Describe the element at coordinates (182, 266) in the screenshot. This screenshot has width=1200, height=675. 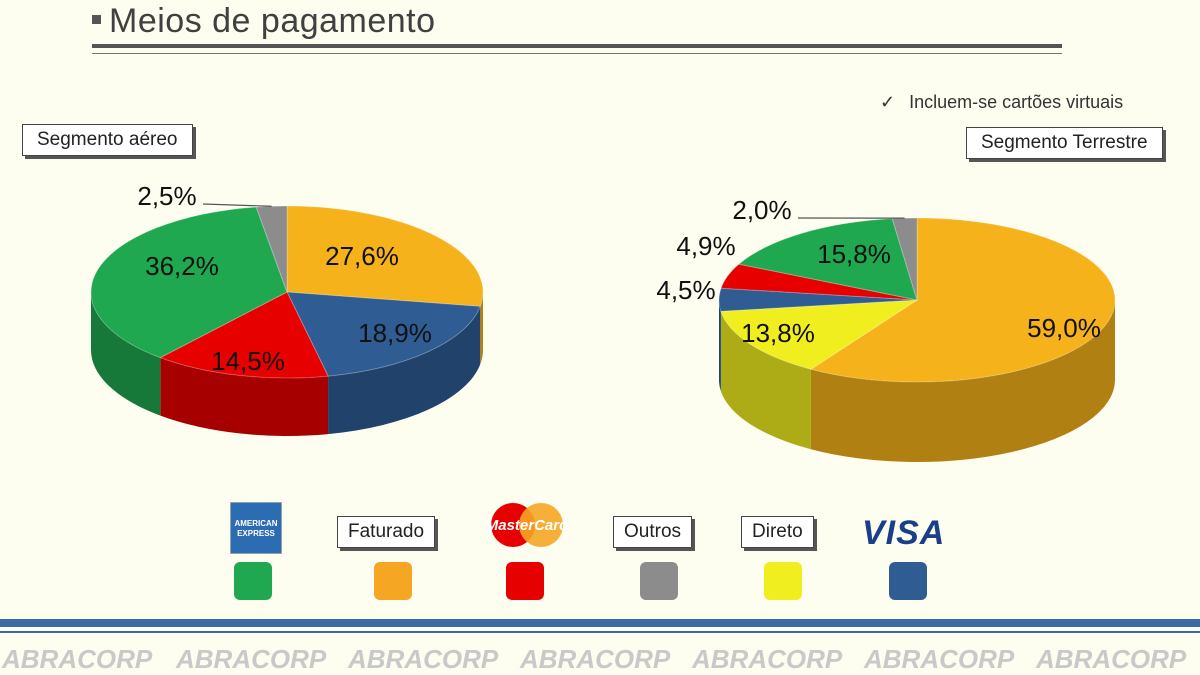
I see `data-label: 36,2%` at that location.